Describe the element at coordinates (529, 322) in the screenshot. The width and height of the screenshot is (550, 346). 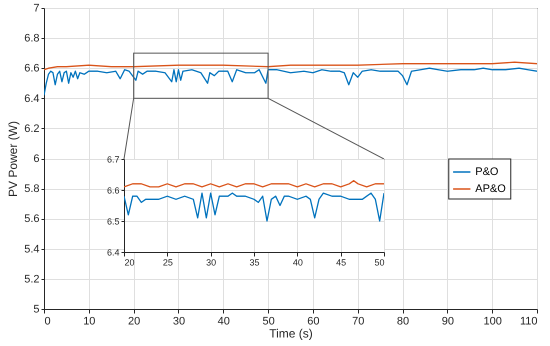
I see `x-tick-label: 110` at that location.